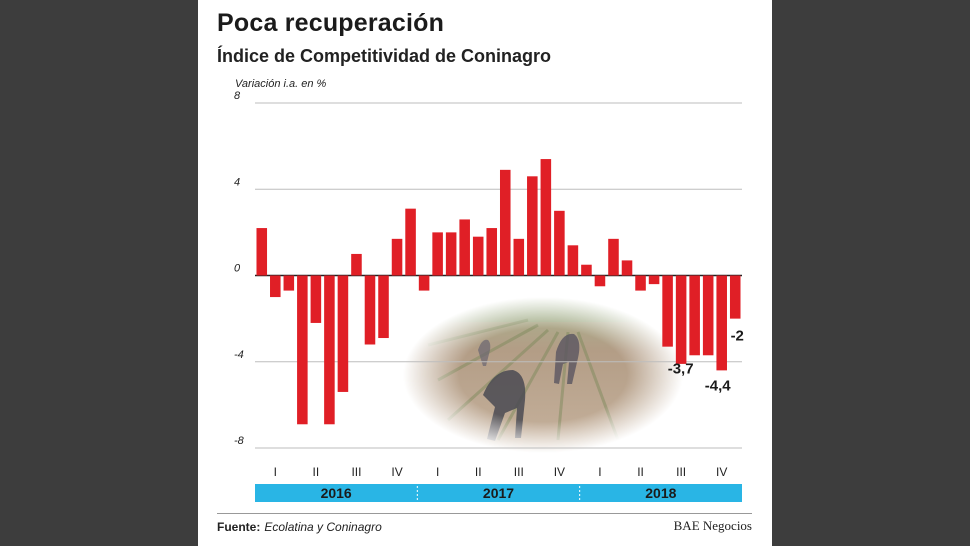 The height and width of the screenshot is (546, 970). I want to click on year-label: 2017, so click(498, 493).